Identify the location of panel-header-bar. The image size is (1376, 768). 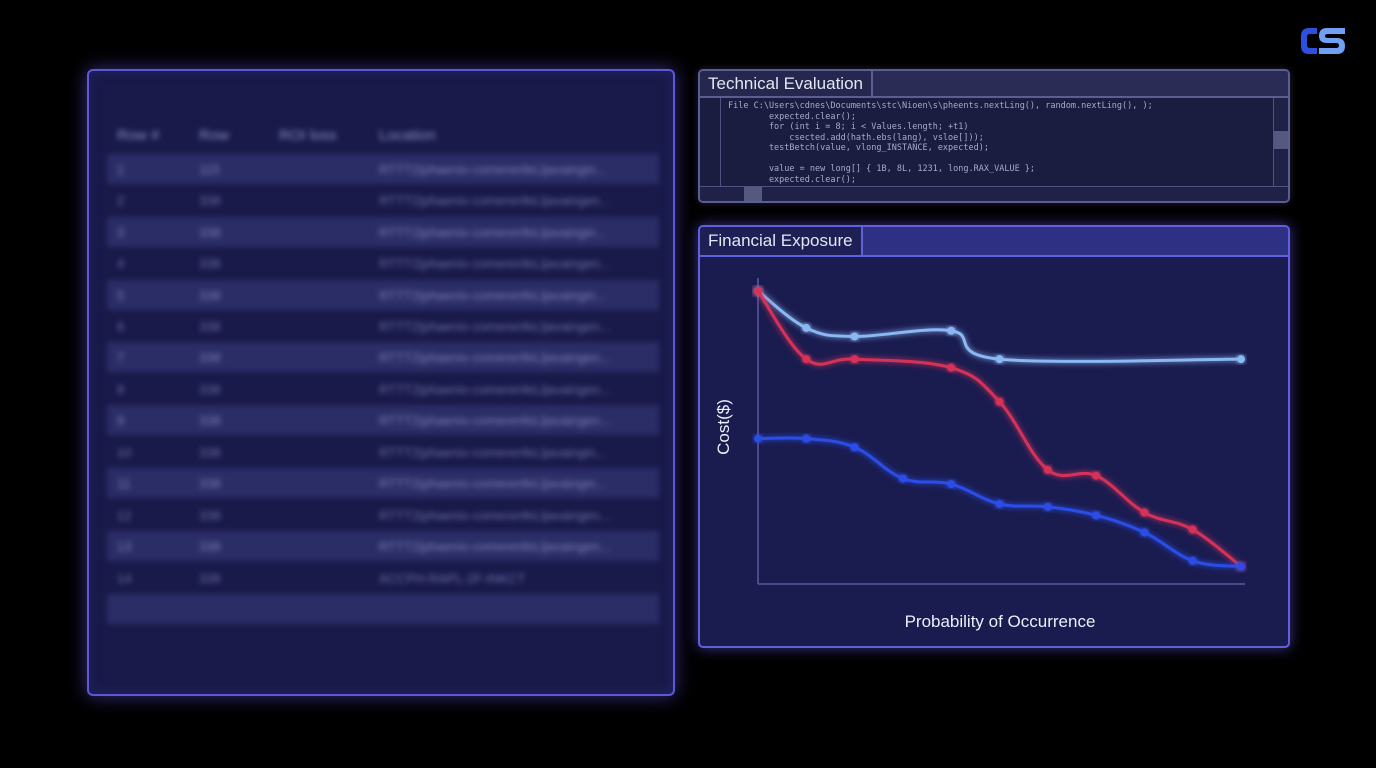
(1073, 242).